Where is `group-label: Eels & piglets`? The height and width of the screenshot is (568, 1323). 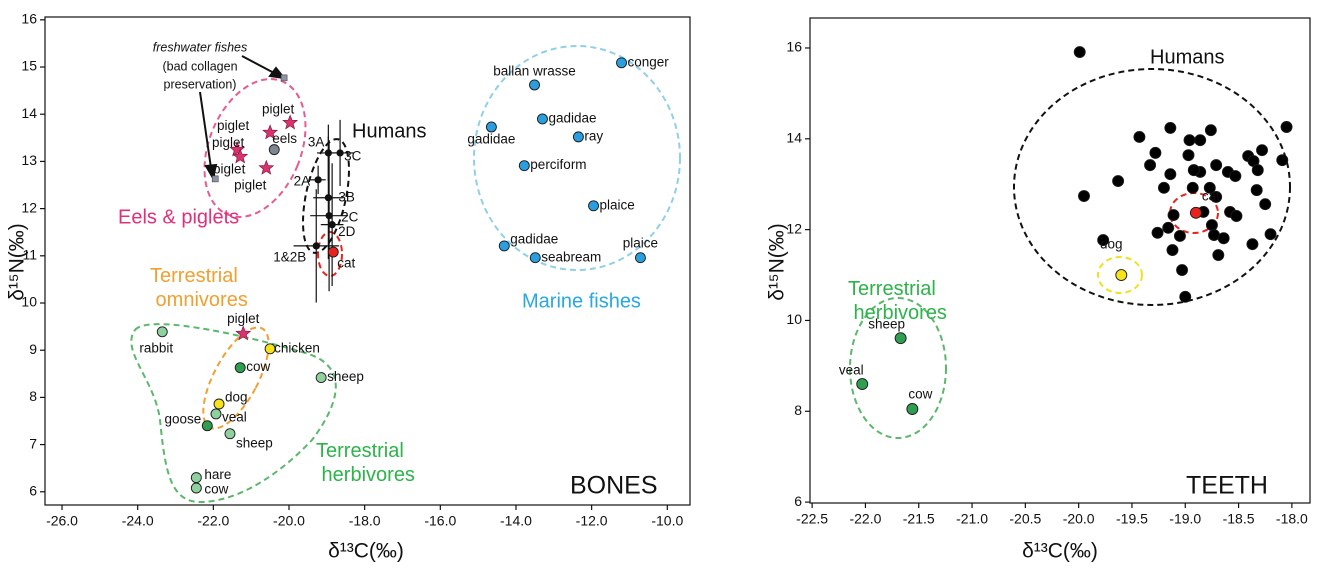
group-label: Eels & piglets is located at coordinates (178, 217).